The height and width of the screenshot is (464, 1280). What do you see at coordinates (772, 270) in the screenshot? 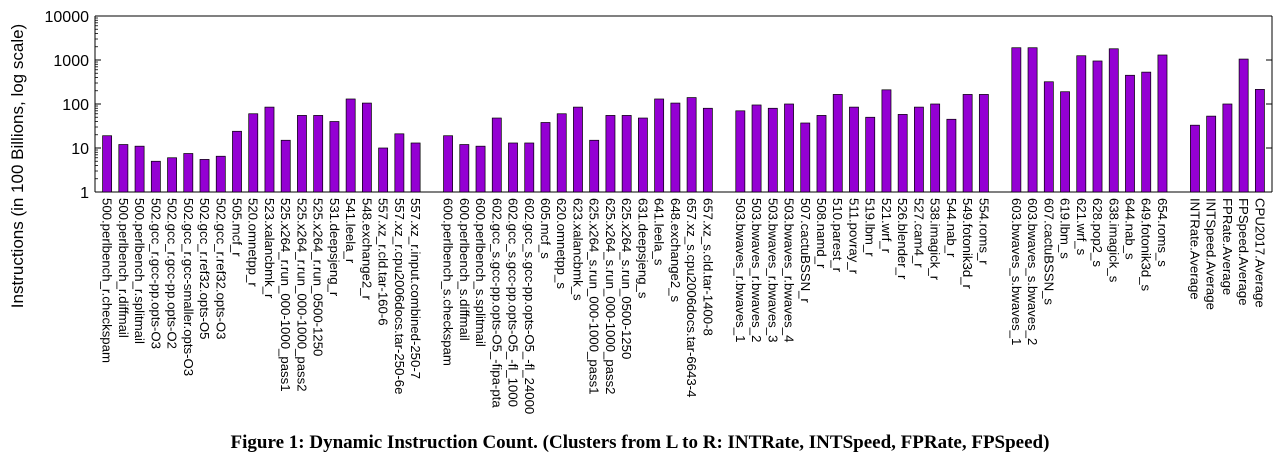
I see `x-tick-label: 503.bwaves_r.bwaves_3` at bounding box center [772, 270].